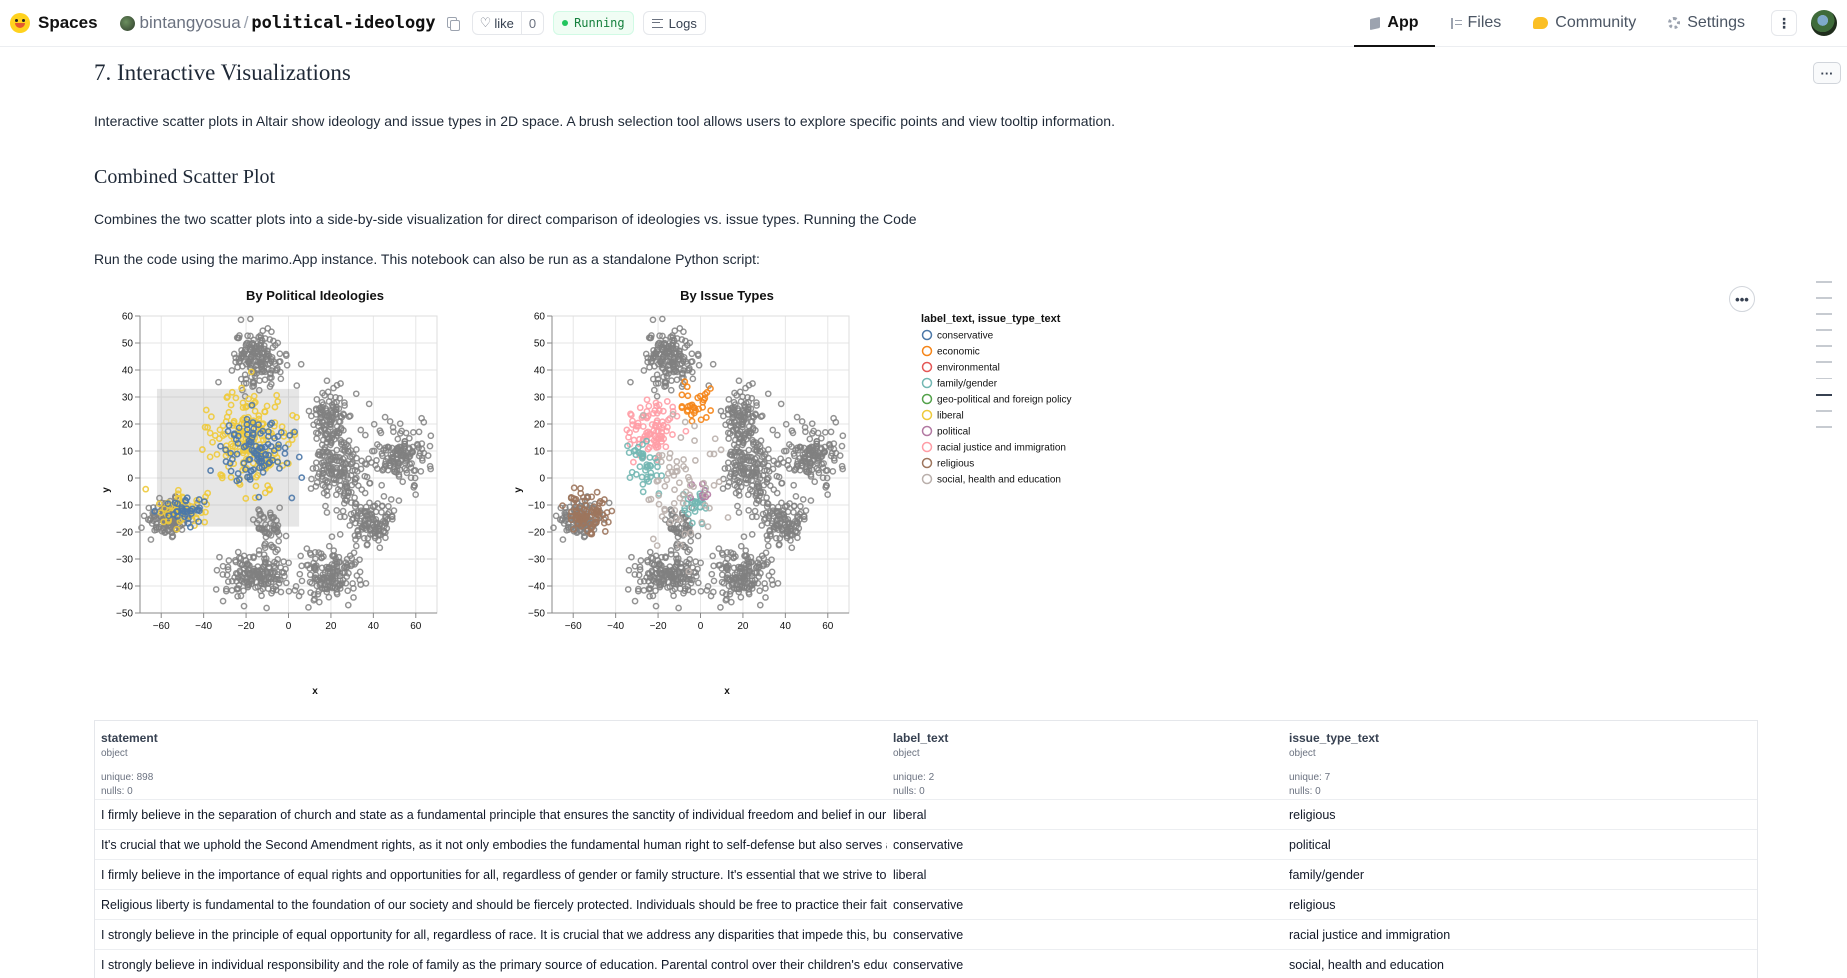 The width and height of the screenshot is (1847, 978). Describe the element at coordinates (190, 22) in the screenshot. I see `owner-link: bintangyosua` at that location.